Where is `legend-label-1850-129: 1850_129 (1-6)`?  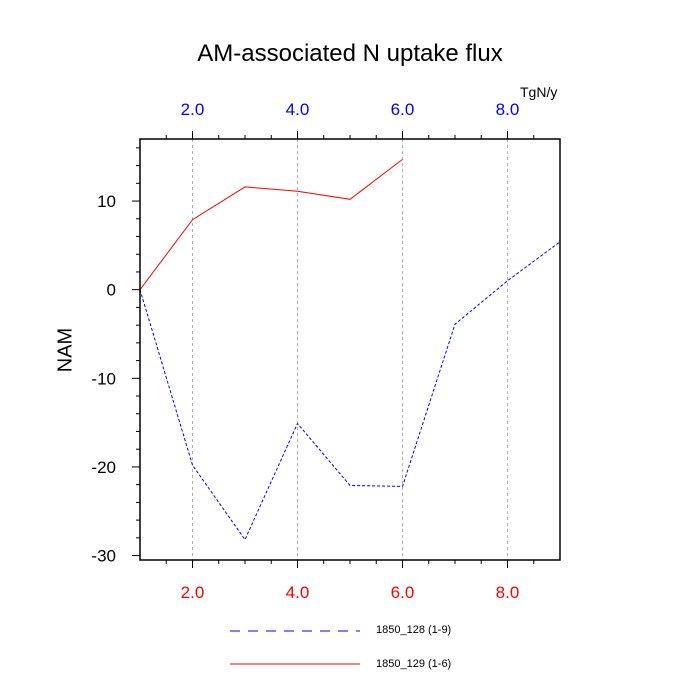
legend-label-1850-129: 1850_129 (1-6) is located at coordinates (414, 664).